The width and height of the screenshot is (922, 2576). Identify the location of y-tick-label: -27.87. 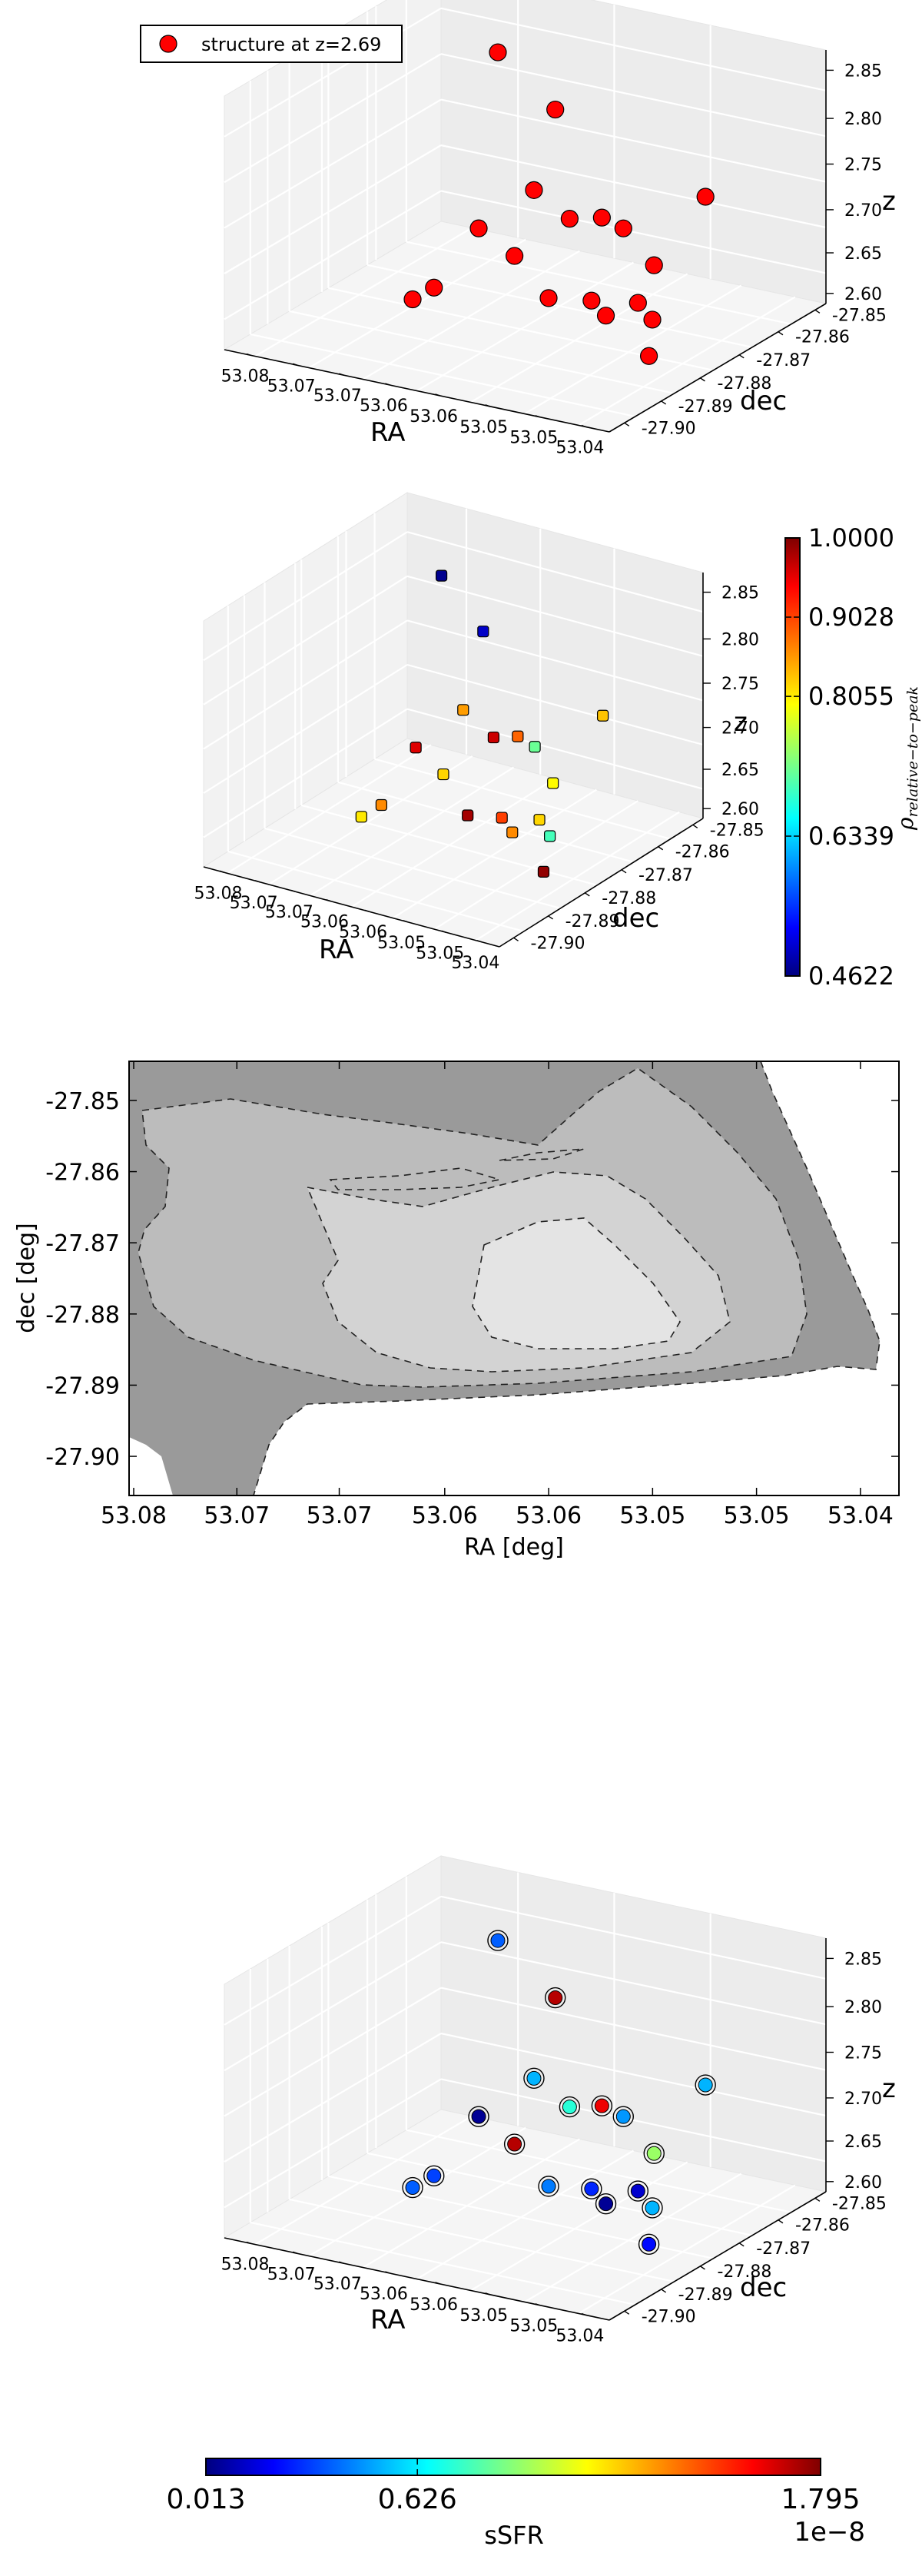
(783, 2249).